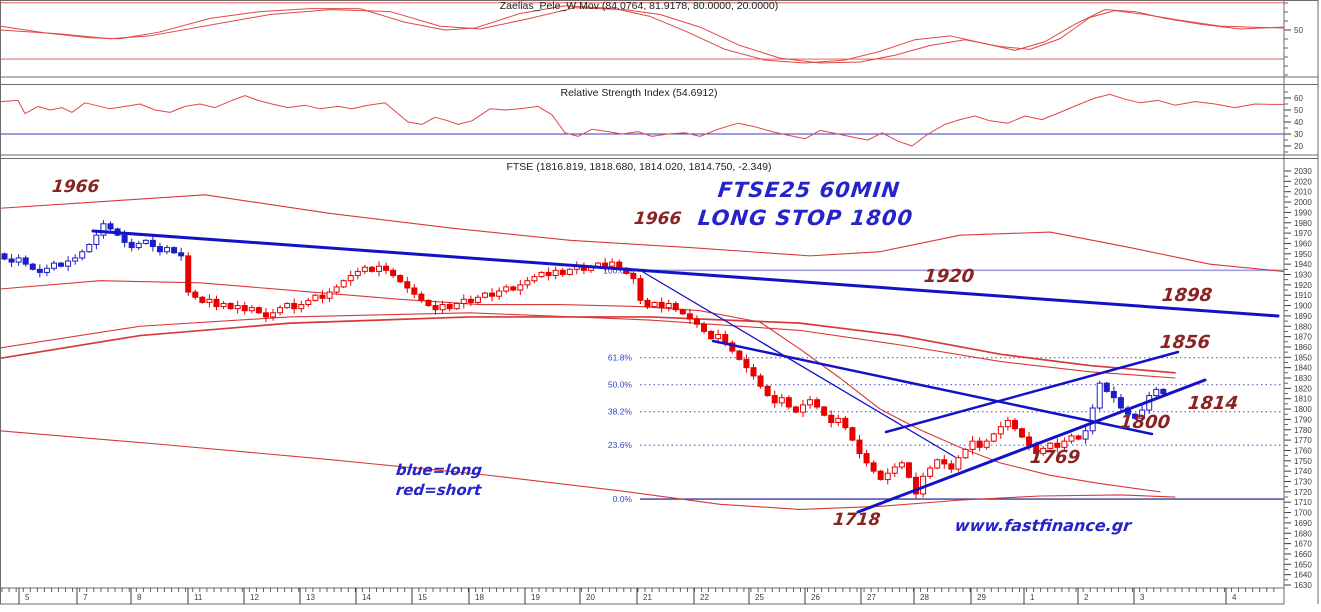  What do you see at coordinates (704, 597) in the screenshot?
I see `svg-text: 22` at bounding box center [704, 597].